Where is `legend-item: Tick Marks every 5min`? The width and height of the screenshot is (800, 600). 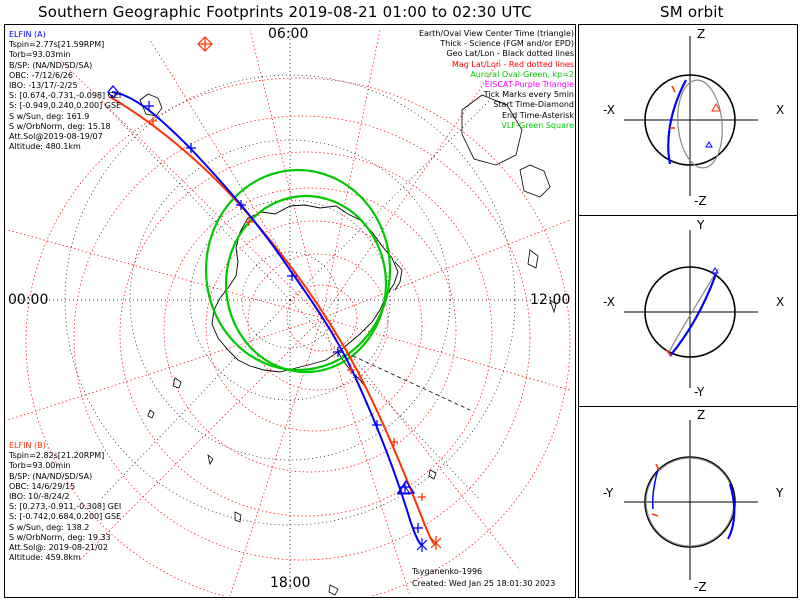
legend-item: Tick Marks every 5min is located at coordinates (528, 95).